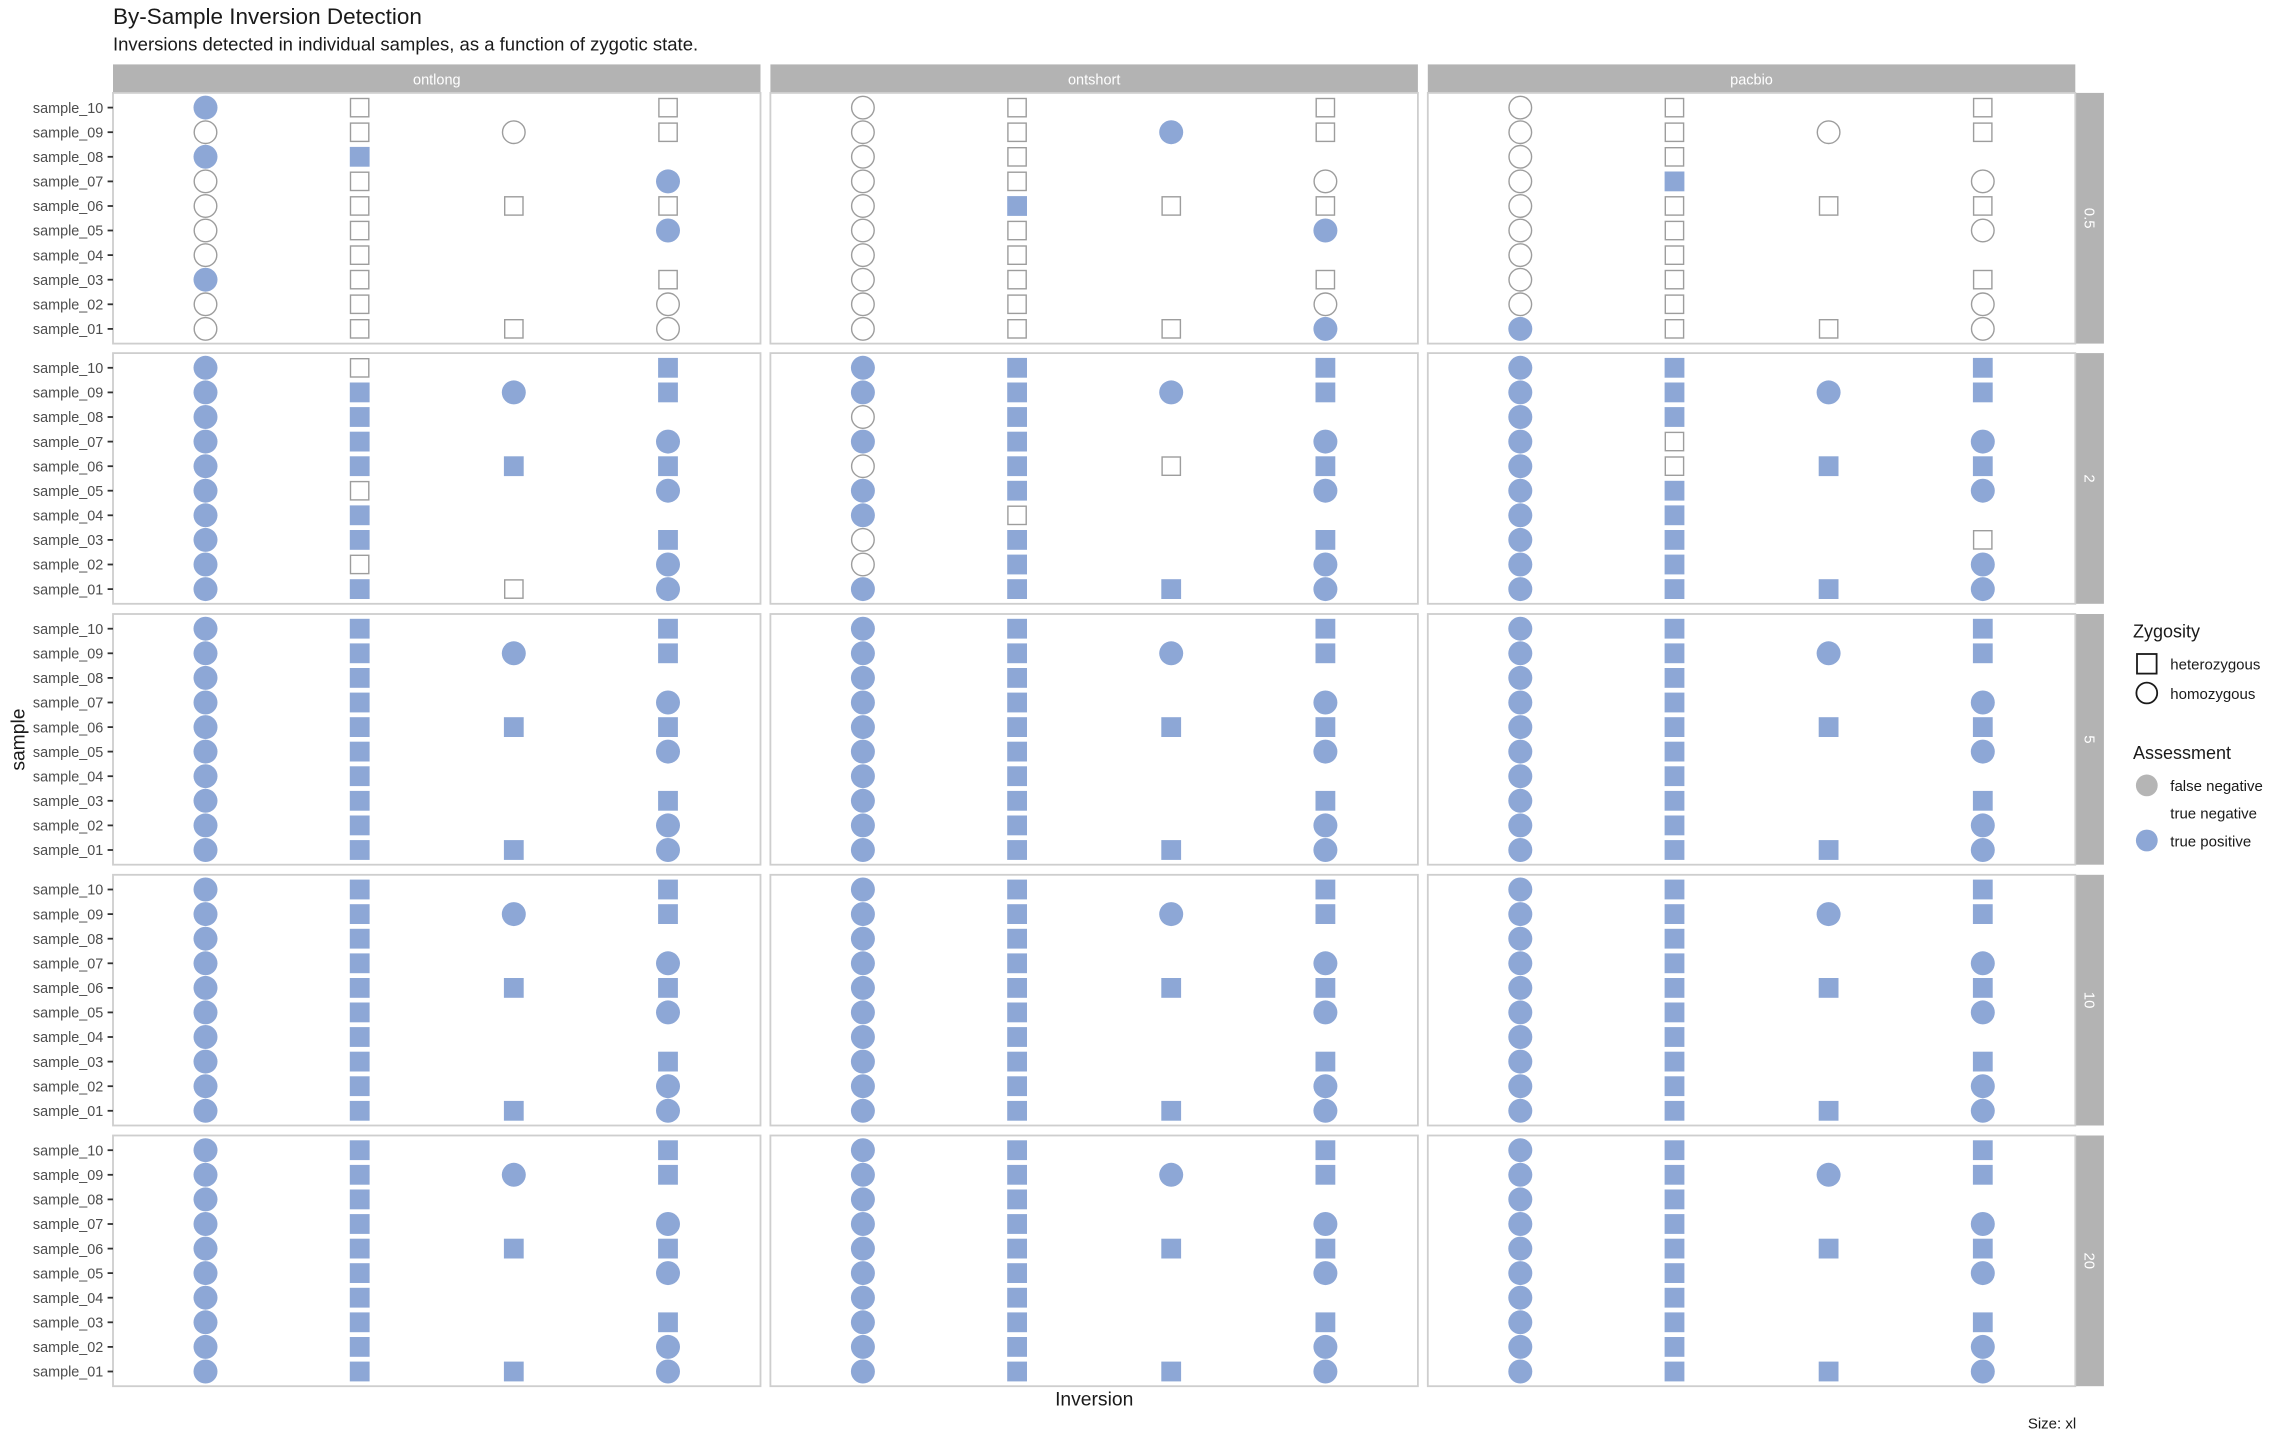 Image resolution: width=2280 pixels, height=1440 pixels. What do you see at coordinates (2089, 478) in the screenshot?
I see `svg-text: 2` at bounding box center [2089, 478].